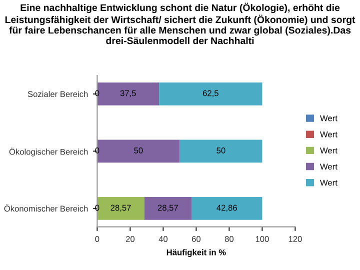  What do you see at coordinates (163, 239) in the screenshot?
I see `x-tick-label: 40` at bounding box center [163, 239].